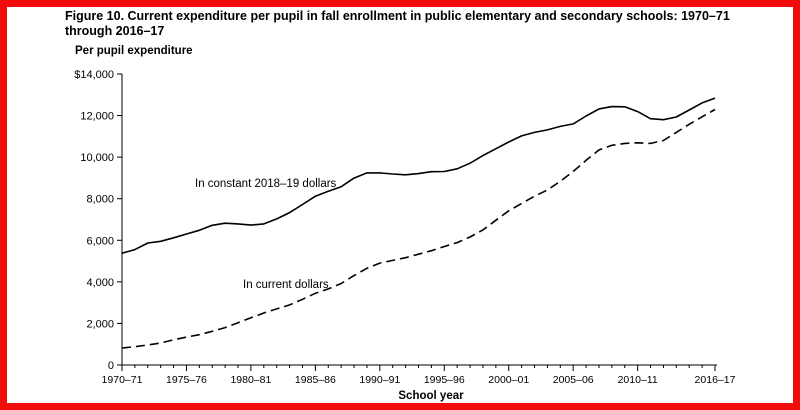 Image resolution: width=800 pixels, height=410 pixels. Describe the element at coordinates (100, 200) in the screenshot. I see `y-tick-label: 8,000` at that location.